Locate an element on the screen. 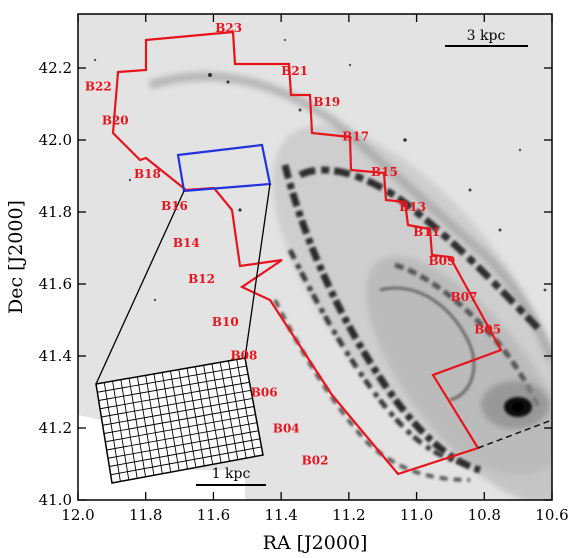 The height and width of the screenshot is (558, 570). brick-label-b21: B21 is located at coordinates (294, 71).